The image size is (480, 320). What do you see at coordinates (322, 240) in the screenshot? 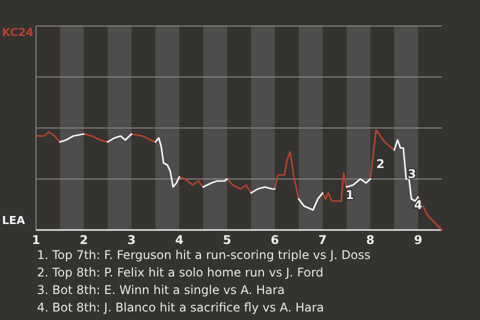
I see `x-tick-label: 7` at bounding box center [322, 240].